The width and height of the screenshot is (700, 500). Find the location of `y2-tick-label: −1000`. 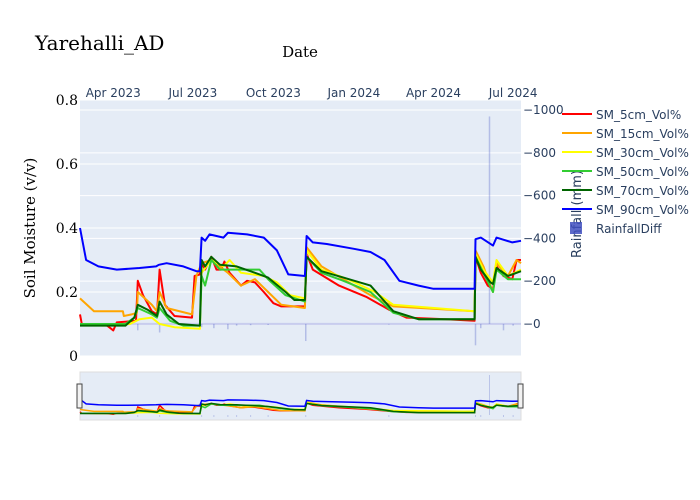

y2-tick-label: −1000 is located at coordinates (543, 110).